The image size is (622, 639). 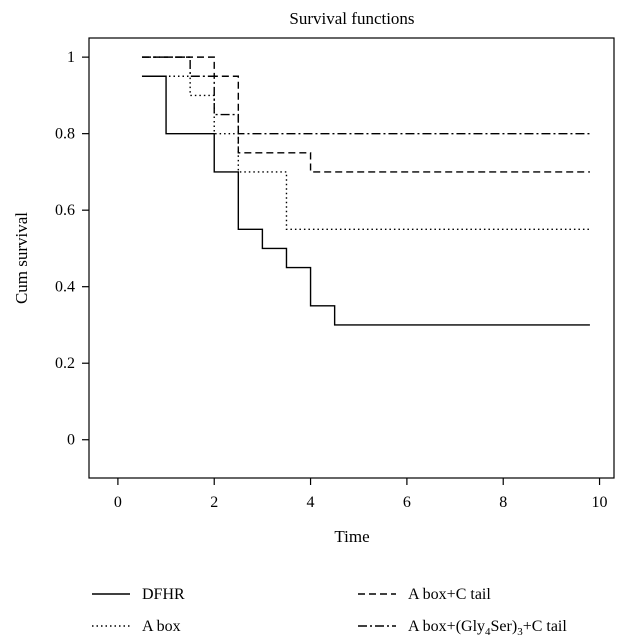 What do you see at coordinates (488, 632) in the screenshot?
I see `legend-subscript: 4` at bounding box center [488, 632].